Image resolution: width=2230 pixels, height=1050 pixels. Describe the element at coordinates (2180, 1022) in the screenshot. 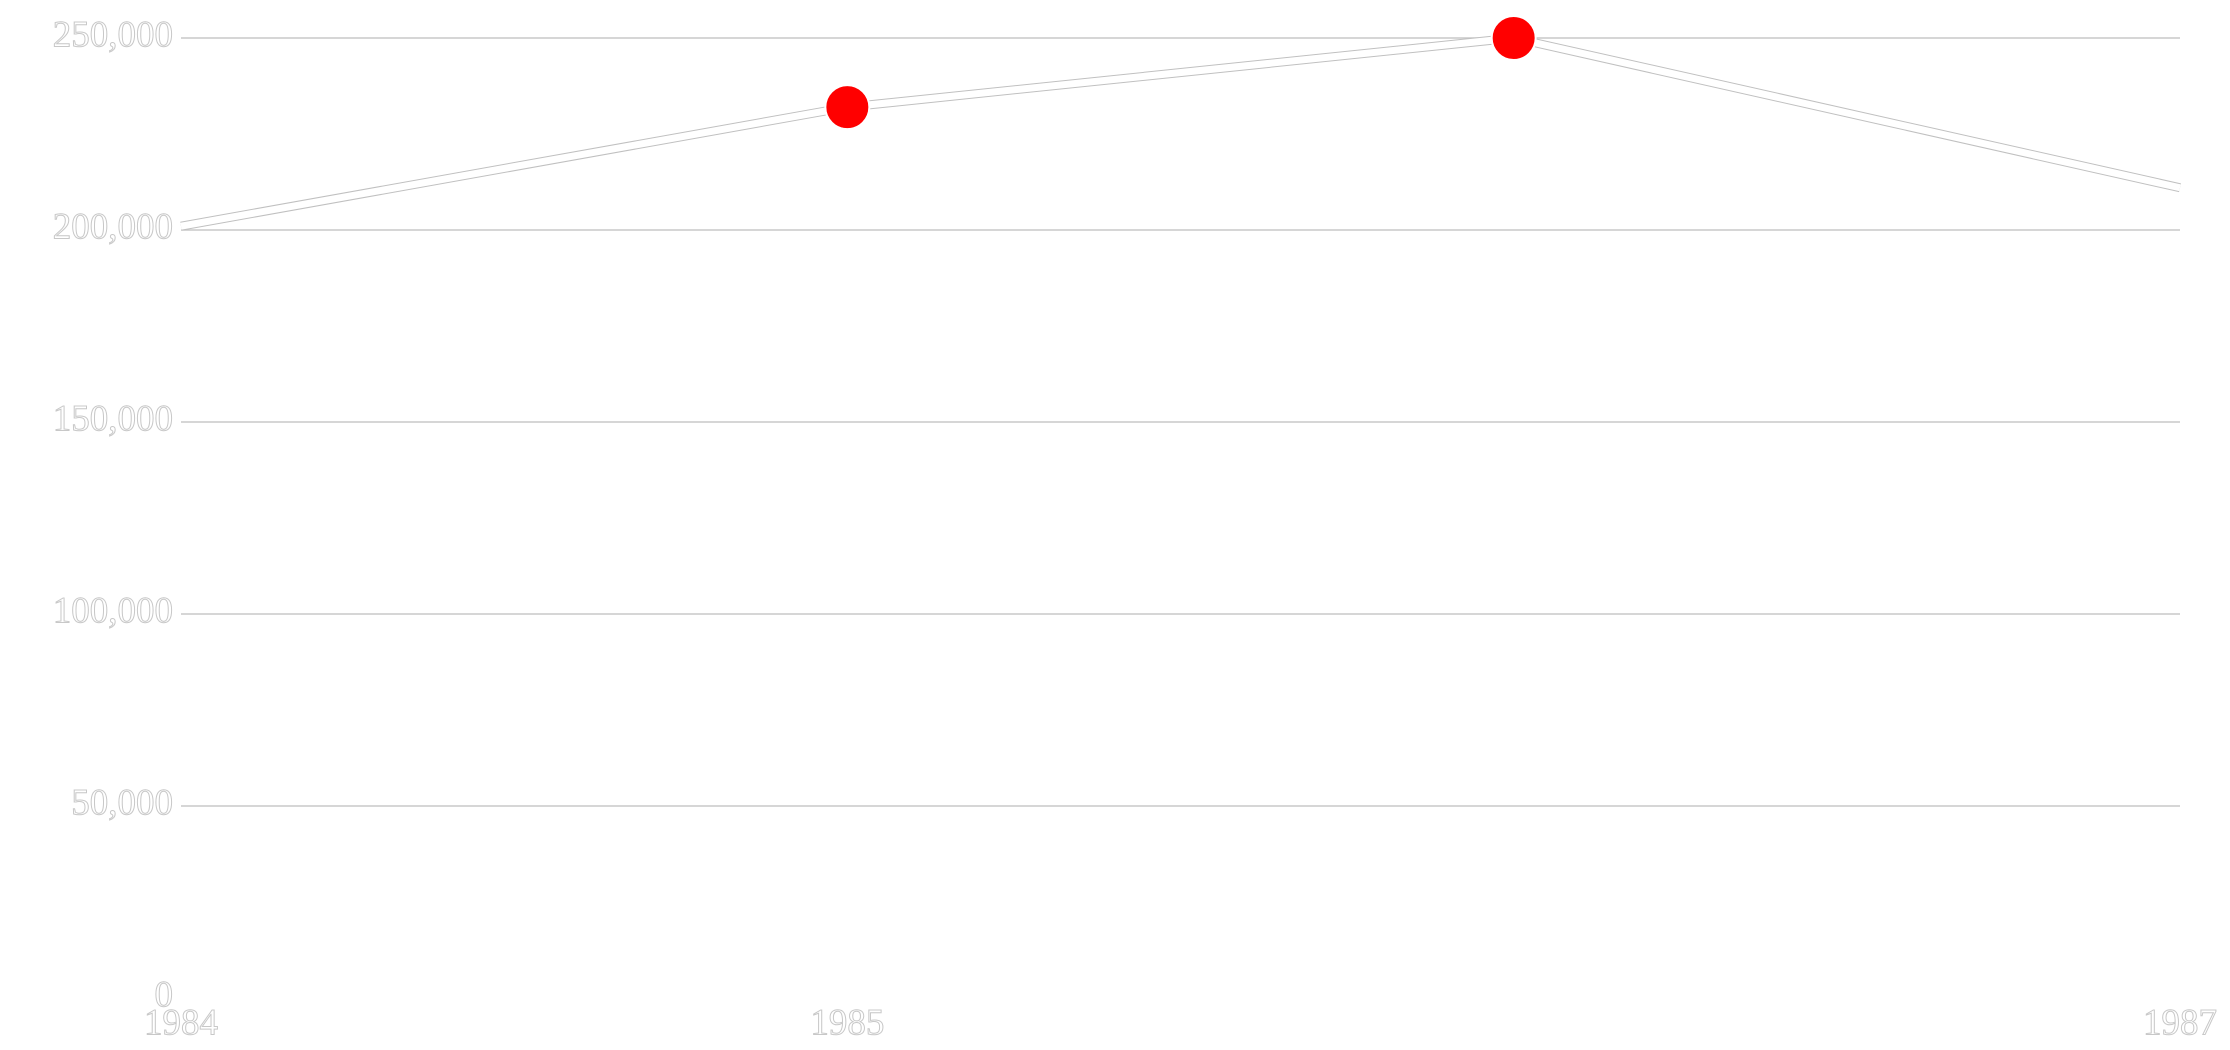

I see `x-tick-label: 1987` at that location.